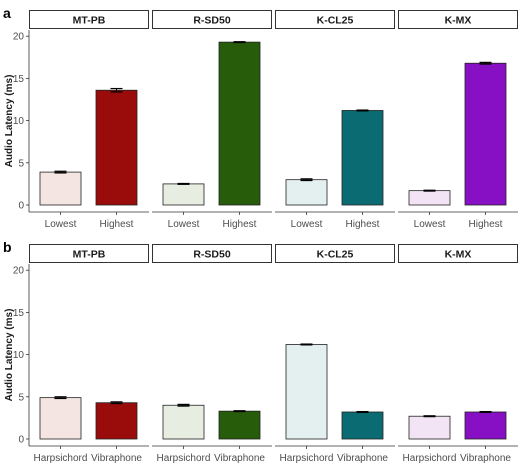  I want to click on facet-r-sd50: R-SD50 Harpsichord Vibraphone, so click(212, 353).